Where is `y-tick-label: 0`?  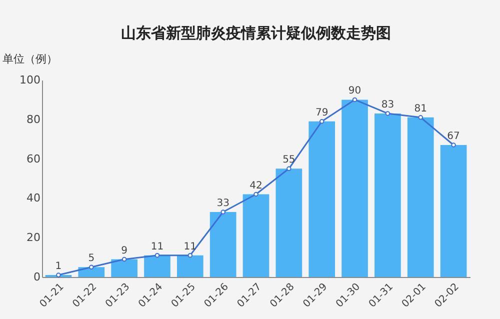
y-tick-label: 0 is located at coordinates (37, 277).